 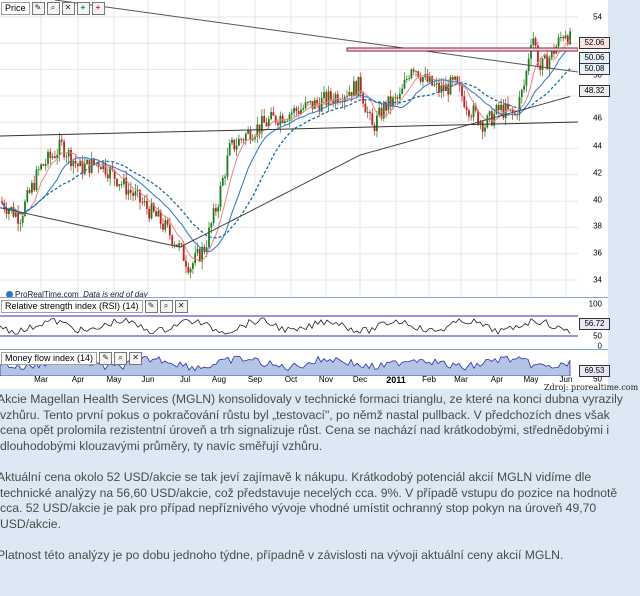 I want to click on price-y-axis: 54 50 46 44 42 40 38 36 34, so click(x=593, y=148).